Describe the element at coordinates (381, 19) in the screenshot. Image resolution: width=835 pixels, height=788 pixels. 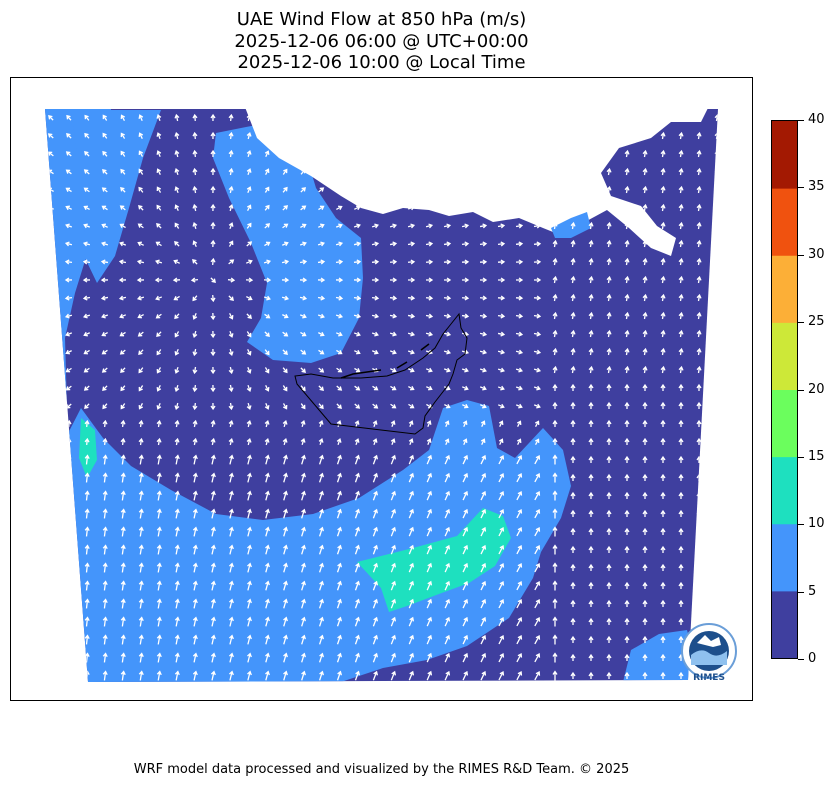
I see `map-title-line1: UAE Wind Flow at 850 hPa (m/s)` at that location.